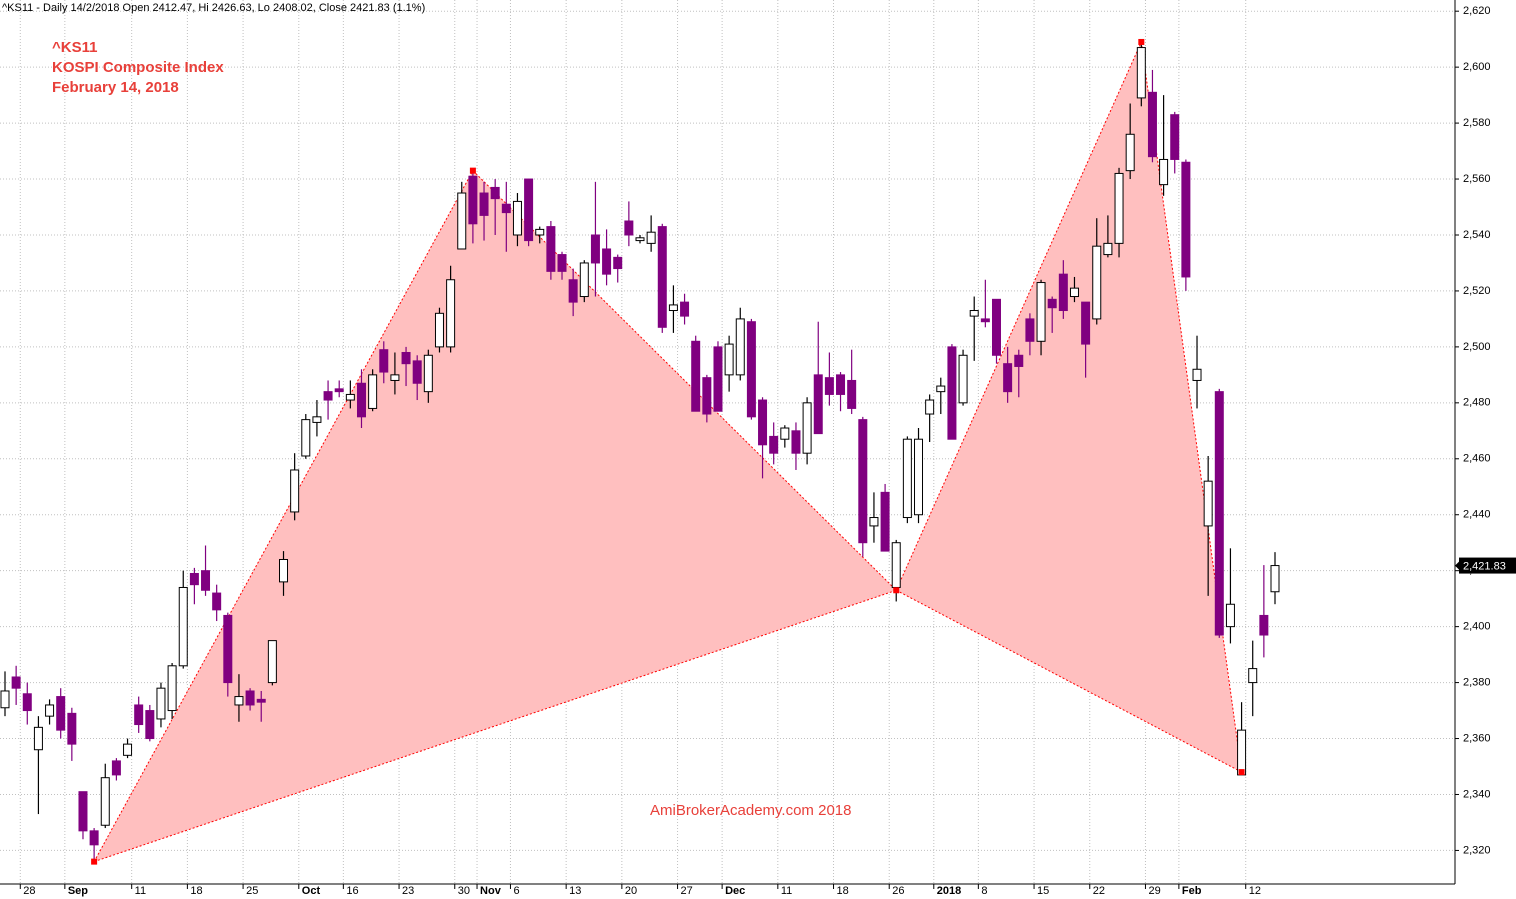  What do you see at coordinates (843, 891) in the screenshot?
I see `x-tick-label: 18` at bounding box center [843, 891].